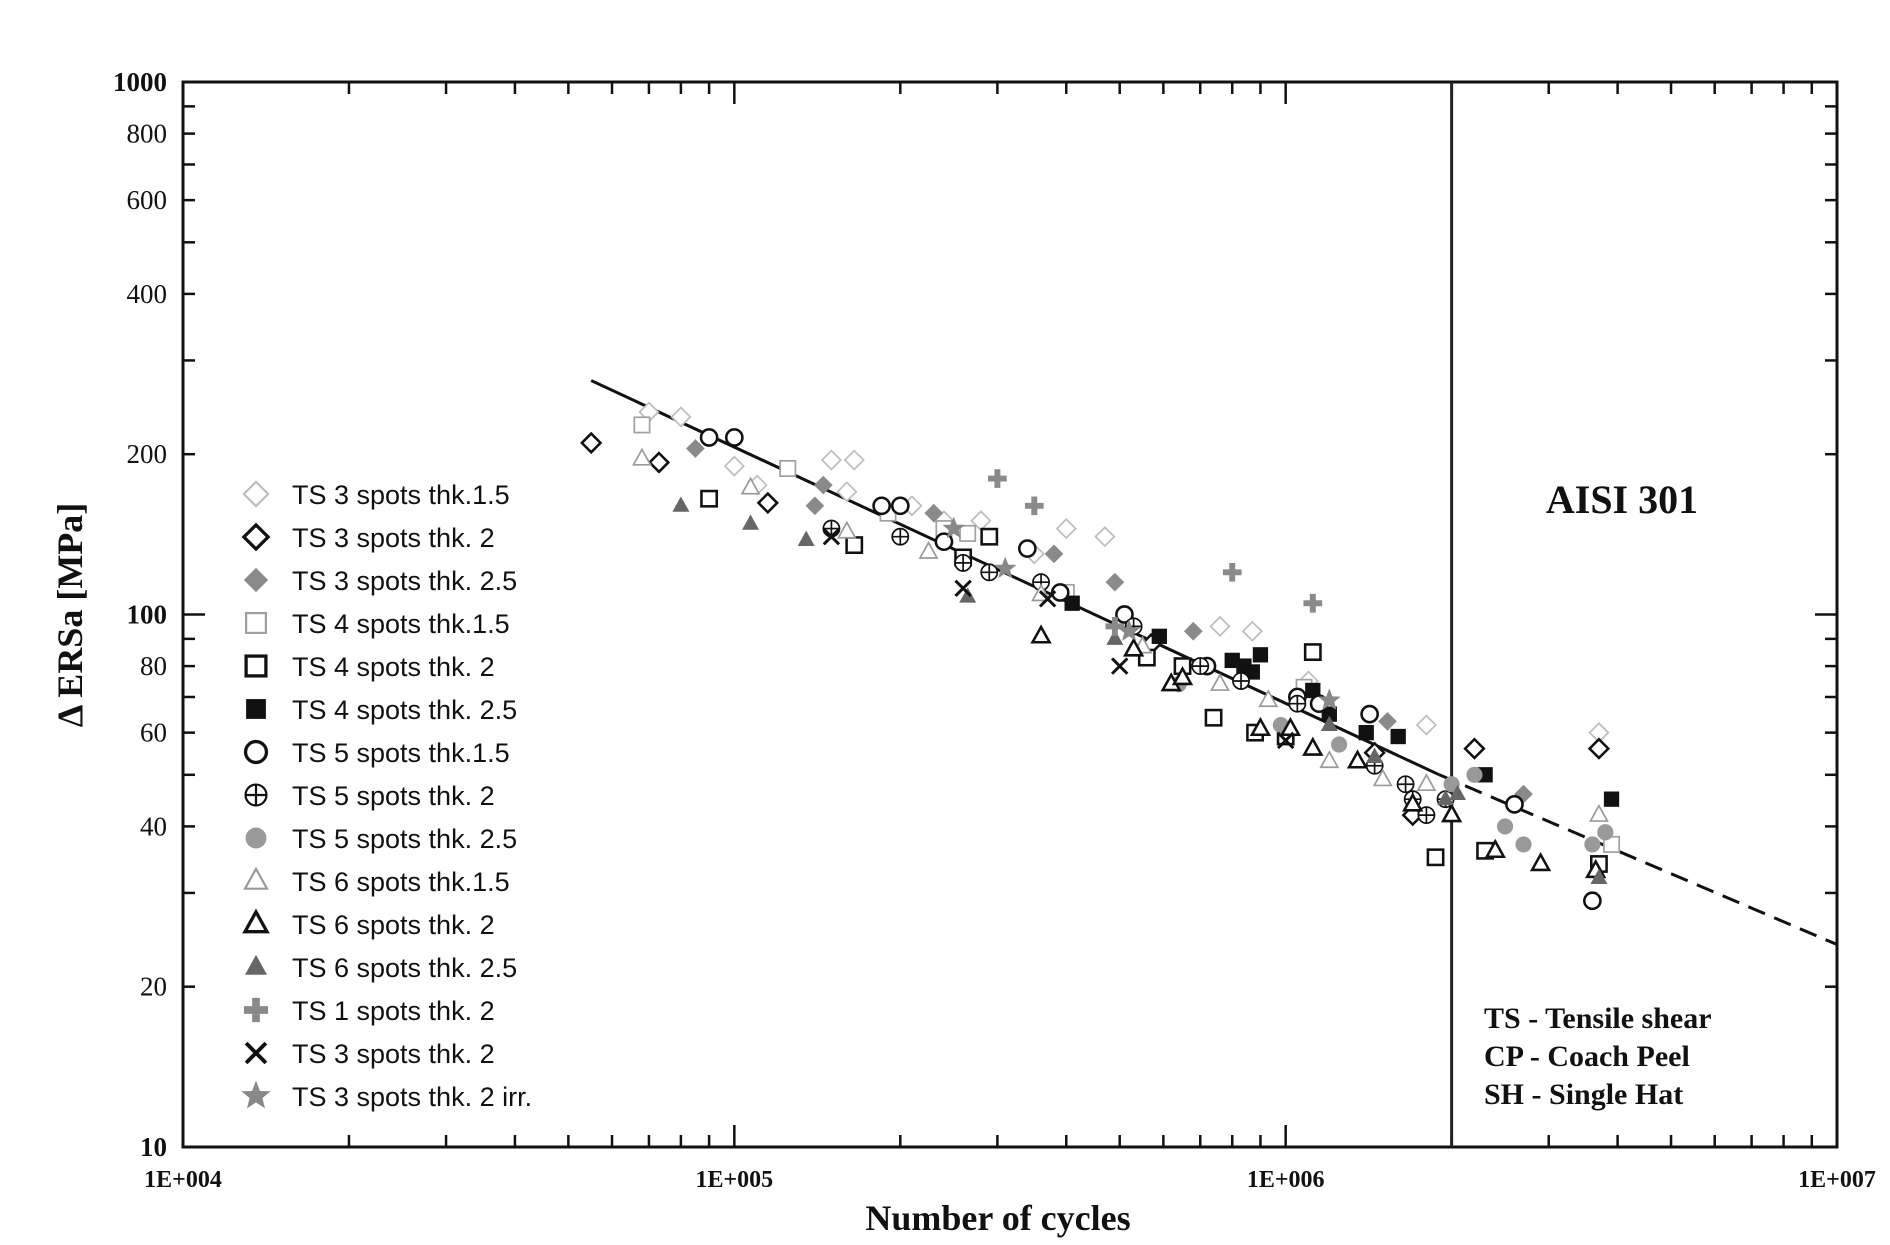 Image resolution: width=1890 pixels, height=1245 pixels. I want to click on legend-item: TS 5 spots thk. 2.5, so click(381, 839).